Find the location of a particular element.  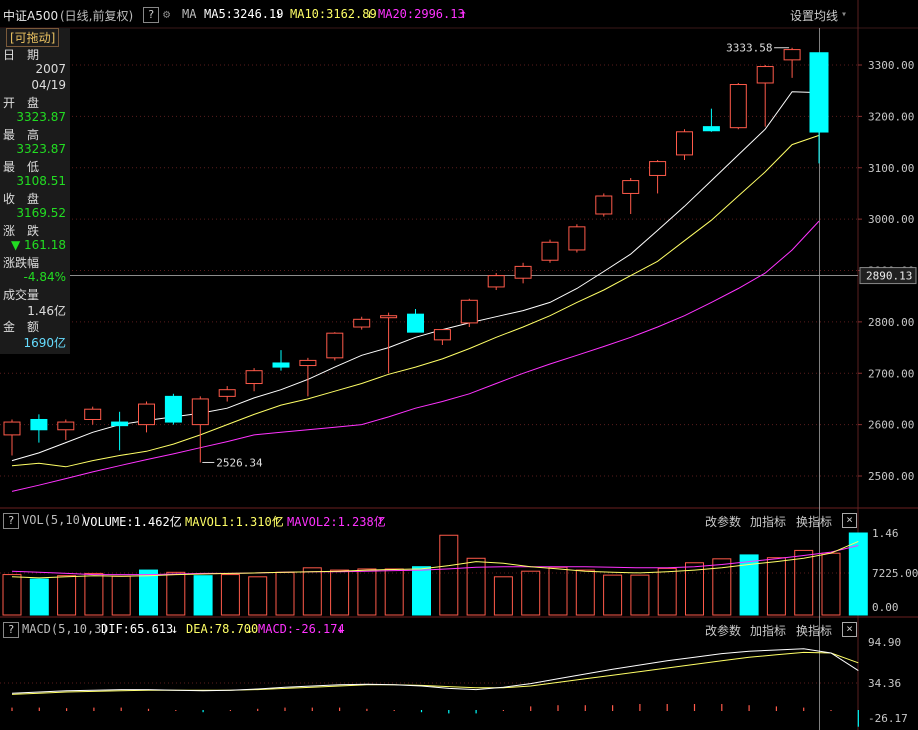

macd-add-indicator-button: 加指标 is located at coordinates (768, 631).